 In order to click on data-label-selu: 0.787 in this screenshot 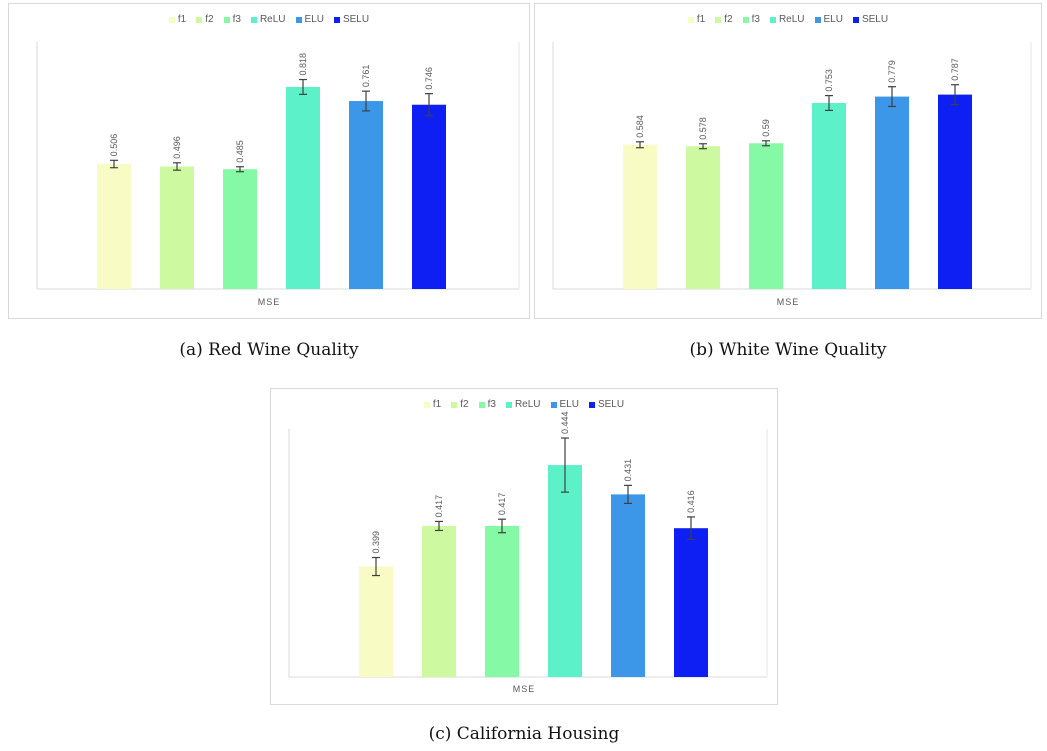, I will do `click(955, 69)`.